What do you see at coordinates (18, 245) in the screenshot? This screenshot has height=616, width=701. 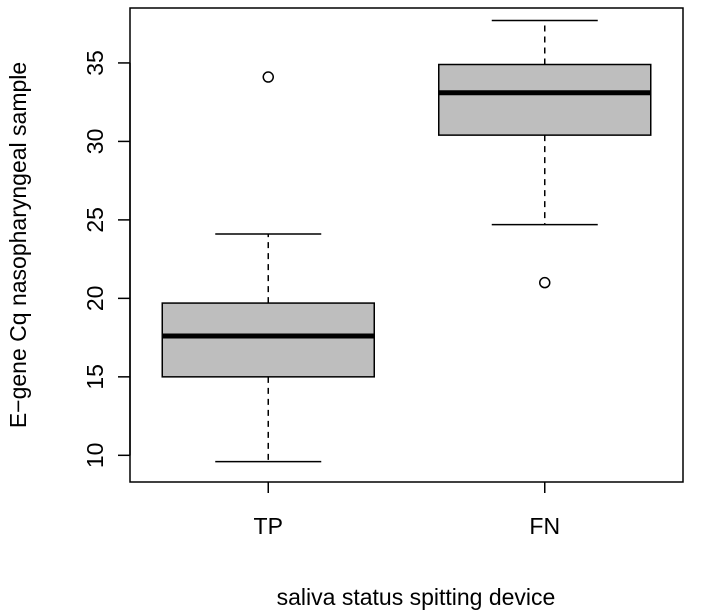 I see `y-axis-label: E−gene Cq nasopharyngeal sample` at bounding box center [18, 245].